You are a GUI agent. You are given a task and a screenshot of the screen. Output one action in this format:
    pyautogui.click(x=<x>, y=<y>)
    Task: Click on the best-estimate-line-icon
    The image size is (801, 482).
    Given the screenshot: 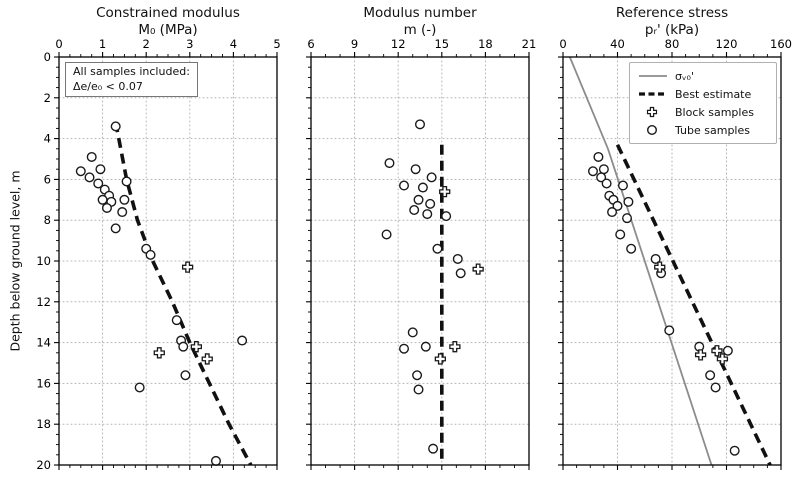 What is the action you would take?
    pyautogui.click(x=653, y=94)
    